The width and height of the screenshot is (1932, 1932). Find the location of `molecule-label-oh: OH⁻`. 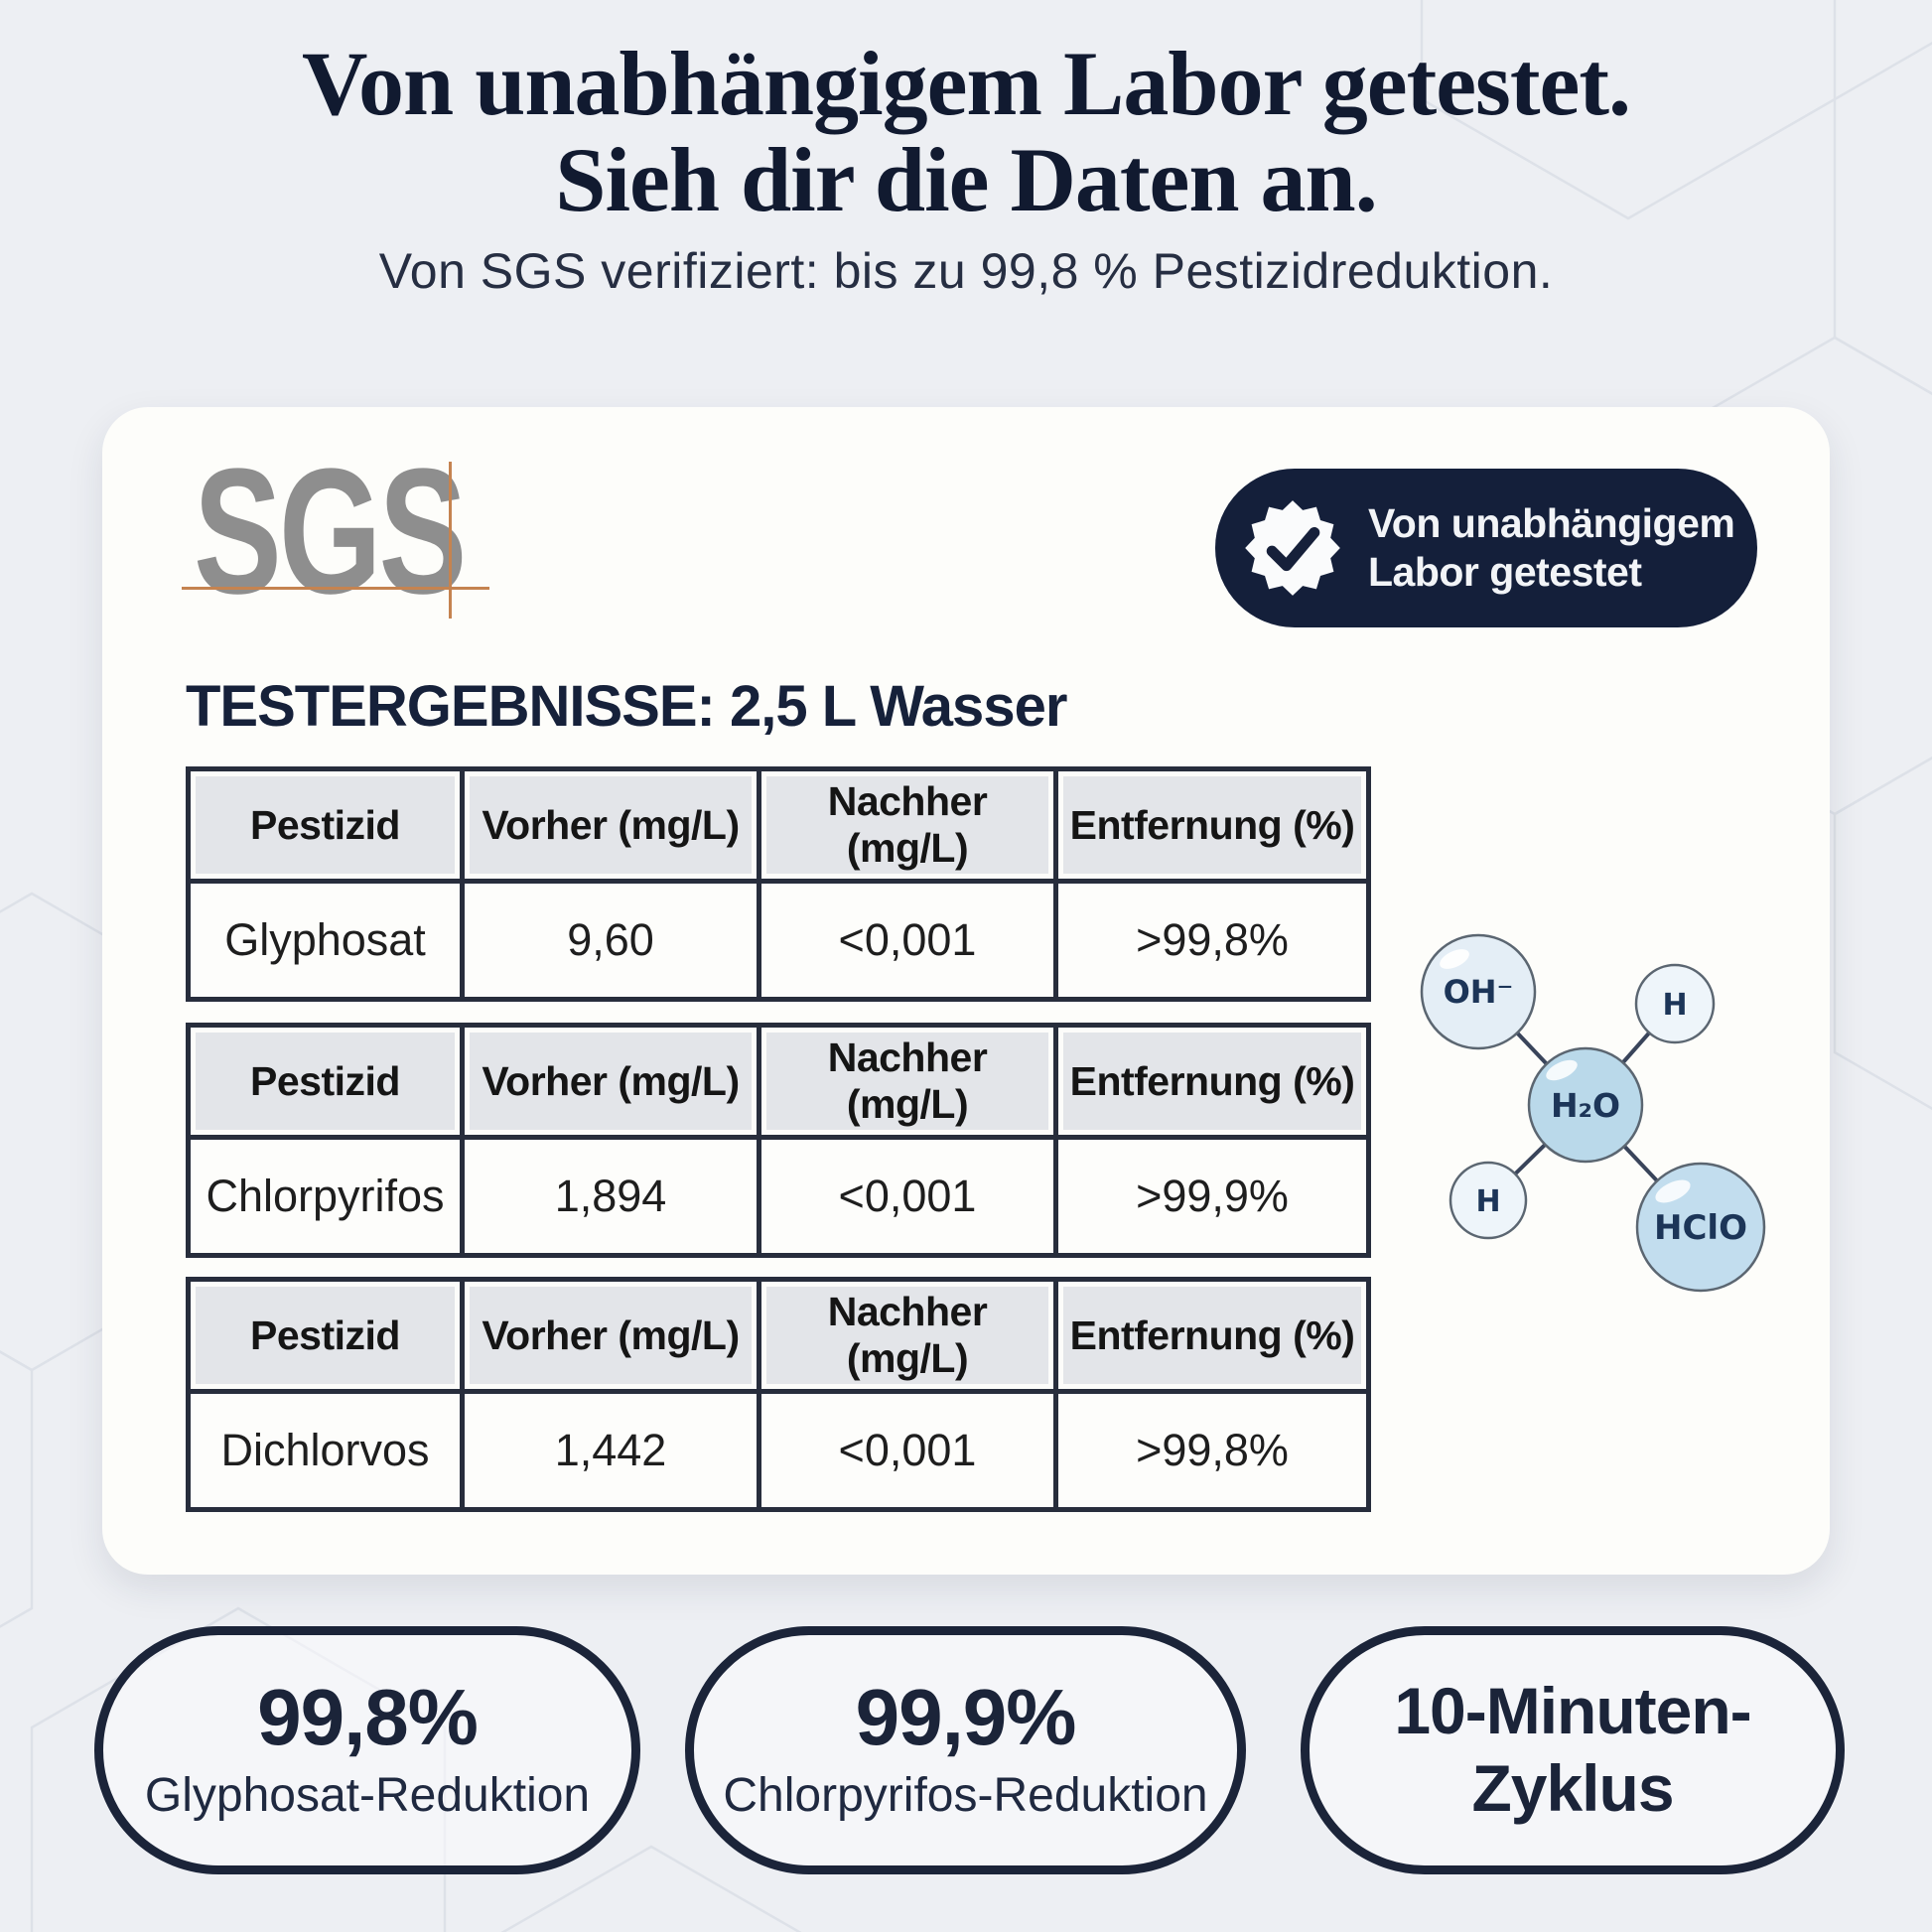

molecule-label-oh: OH⁻ is located at coordinates (1479, 992).